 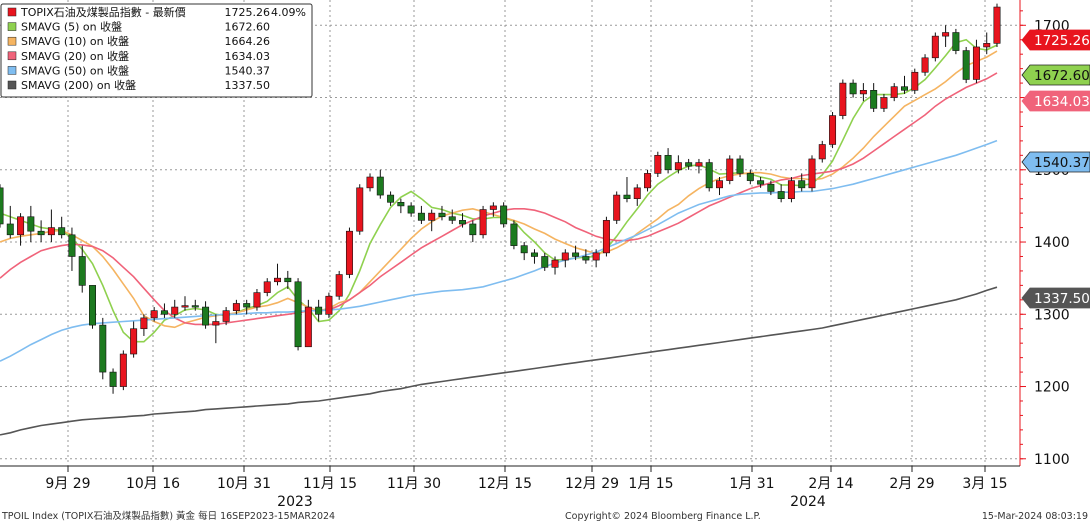 I want to click on legend-value: 1672.60, so click(x=248, y=27).